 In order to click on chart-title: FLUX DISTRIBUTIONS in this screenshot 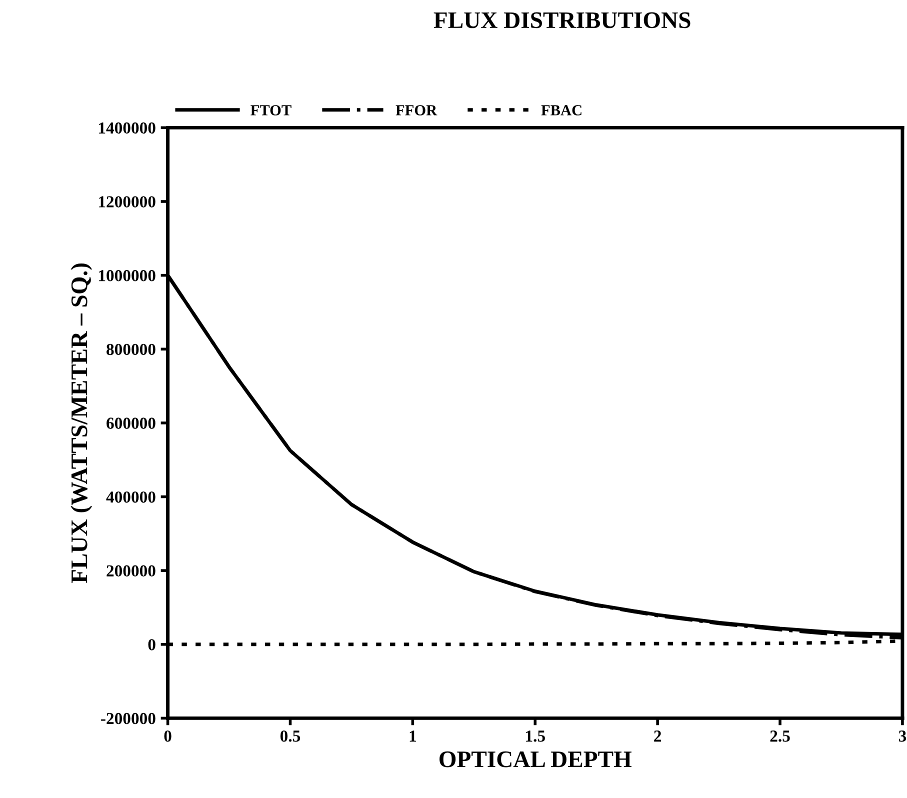, I will do `click(562, 20)`.